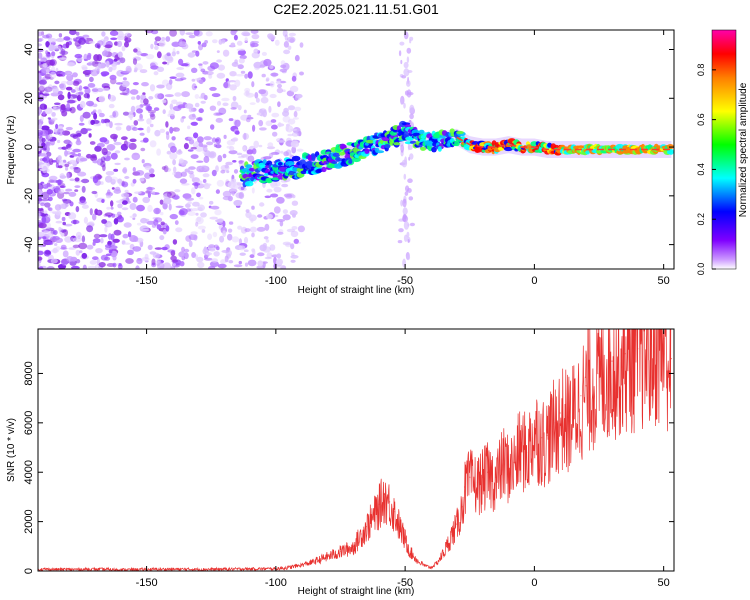 This screenshot has width=750, height=600. Describe the element at coordinates (29, 423) in the screenshot. I see `y-tick-label: 6000` at that location.